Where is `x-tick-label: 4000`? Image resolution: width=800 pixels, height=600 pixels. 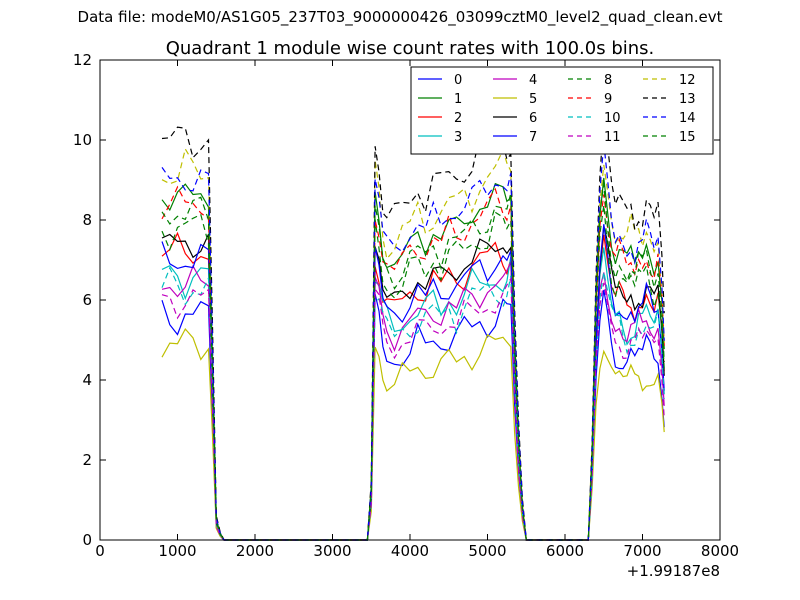 x-tick-label: 4000 is located at coordinates (410, 551).